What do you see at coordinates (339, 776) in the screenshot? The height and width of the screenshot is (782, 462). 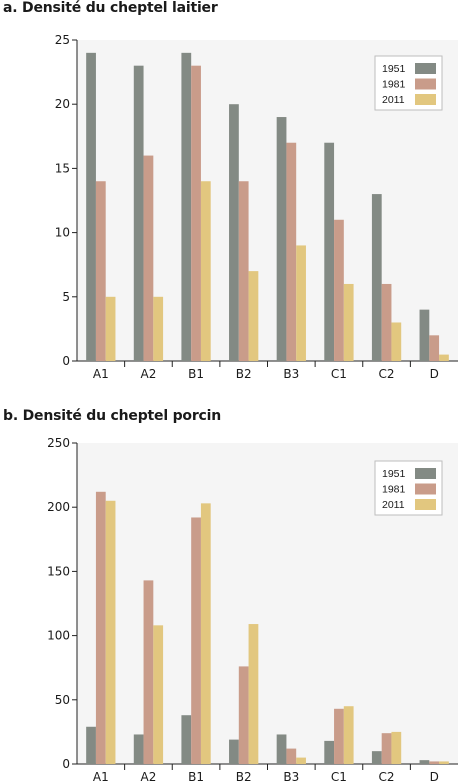 I see `chart-b-x-tick-label: C1` at bounding box center [339, 776].